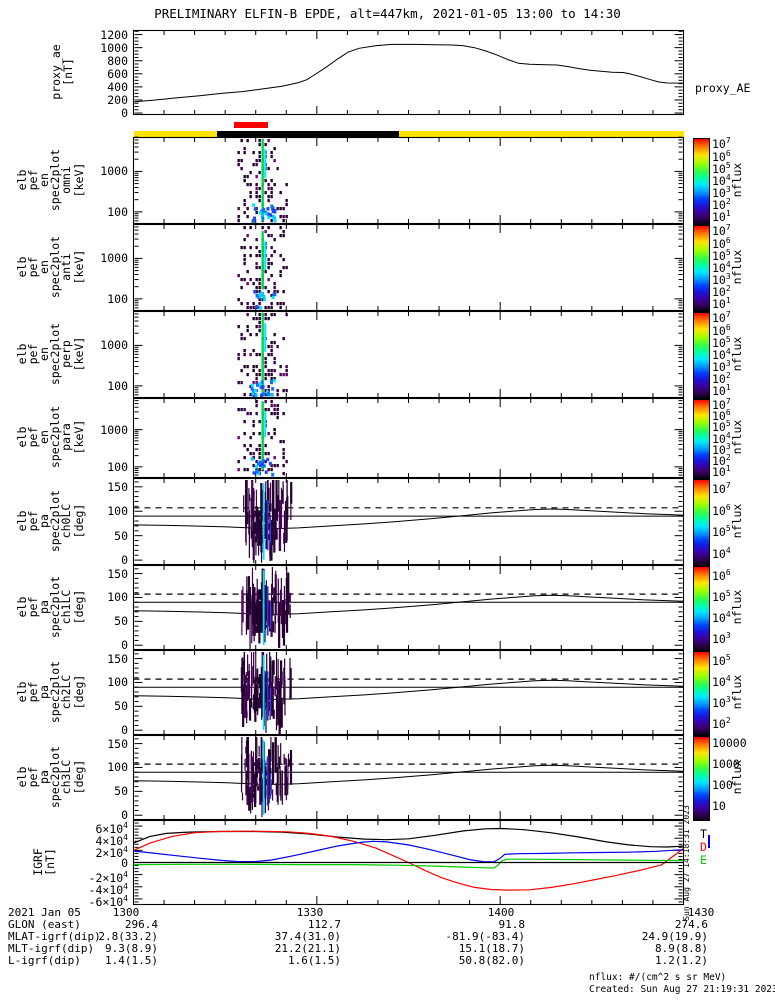 Image resolution: width=775 pixels, height=1000 pixels. I want to click on science-zone-bar-red, so click(251, 125).